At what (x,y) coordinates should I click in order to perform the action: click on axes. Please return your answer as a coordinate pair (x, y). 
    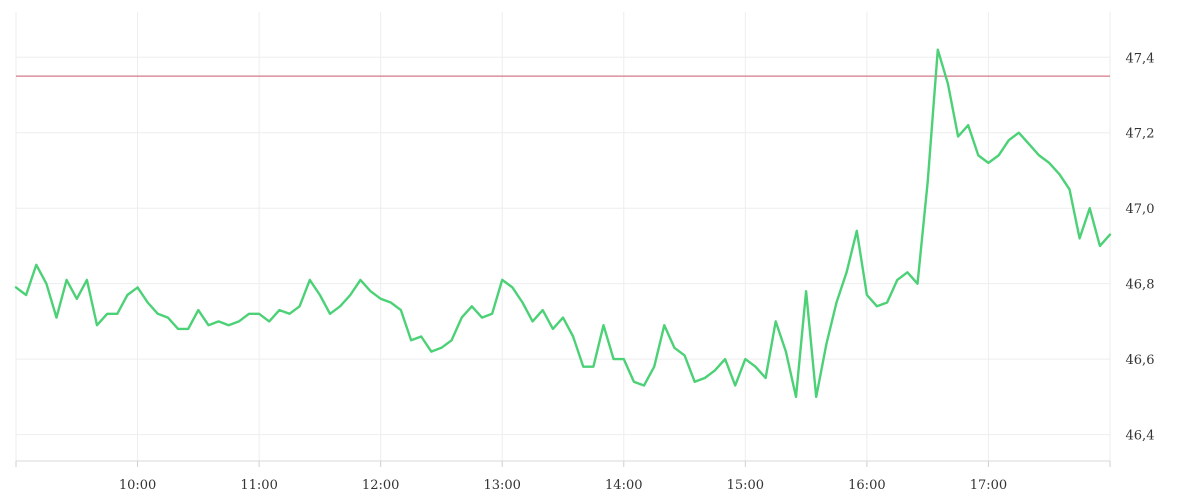
    Looking at the image, I should click on (563, 463).